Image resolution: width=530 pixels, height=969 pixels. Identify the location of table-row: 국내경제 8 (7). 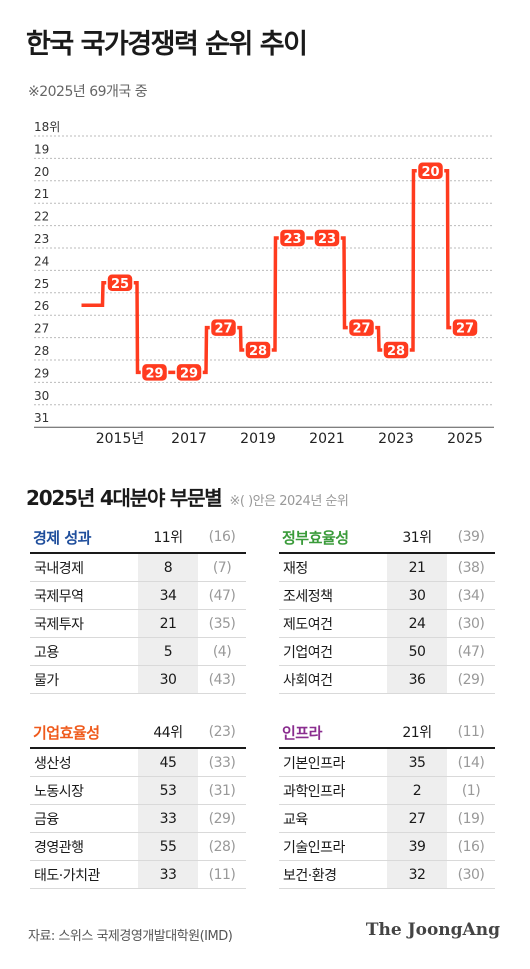
(138, 568).